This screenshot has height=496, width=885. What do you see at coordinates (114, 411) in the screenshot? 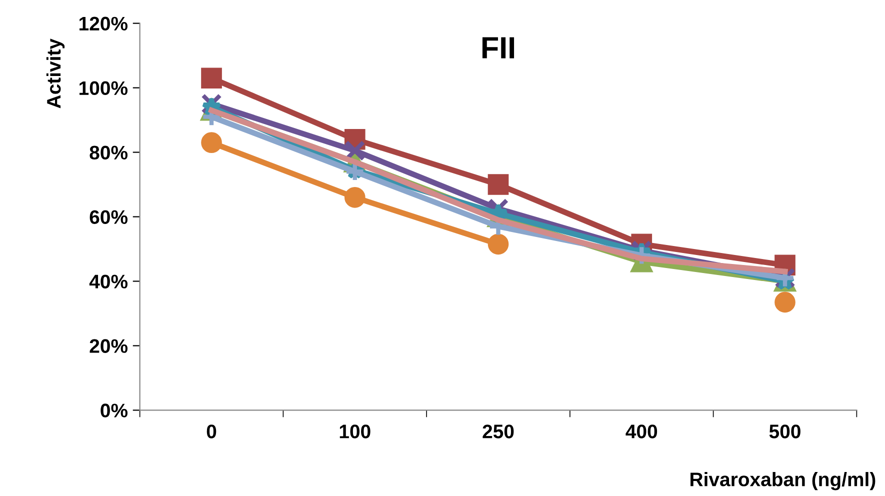
I see `y-tick-label: 0%` at bounding box center [114, 411].